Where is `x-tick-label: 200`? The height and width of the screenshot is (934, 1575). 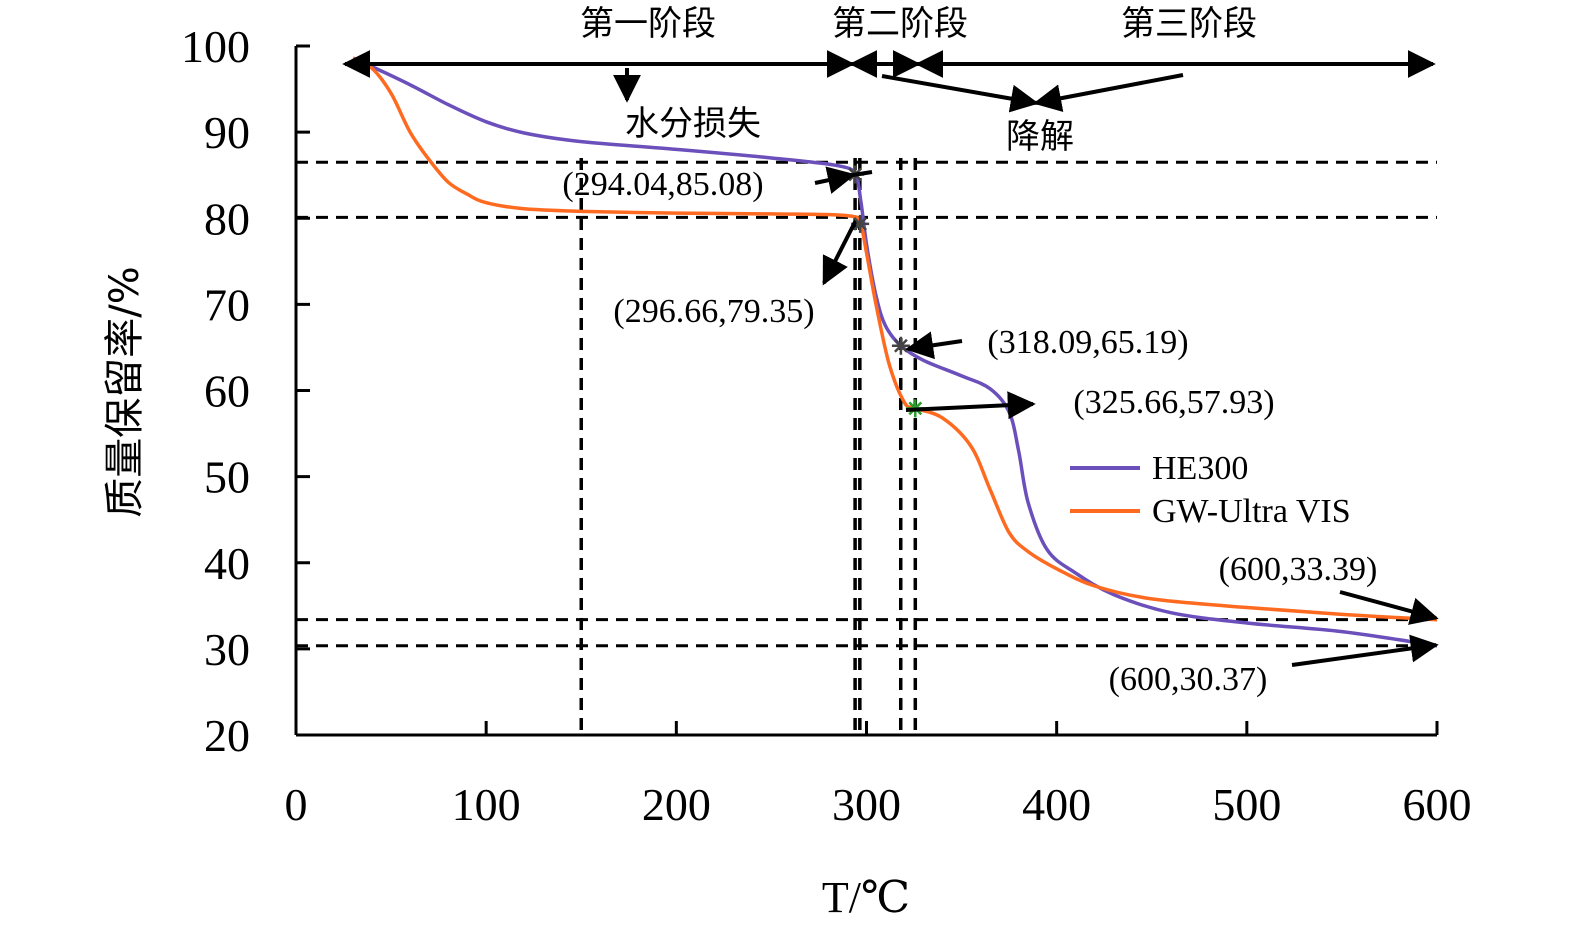 x-tick-label: 200 is located at coordinates (676, 804).